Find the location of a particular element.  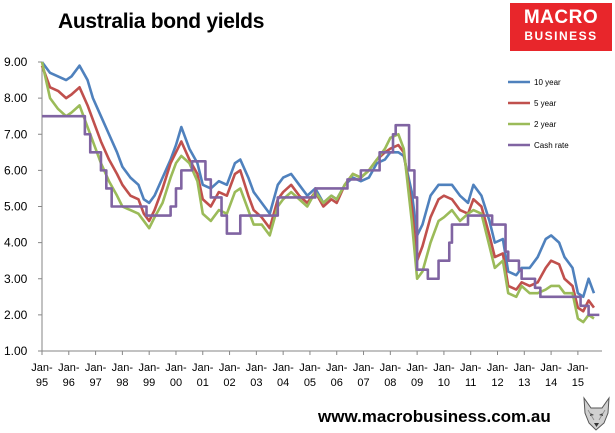

x-tick-label-bottom: 04 is located at coordinates (283, 383).